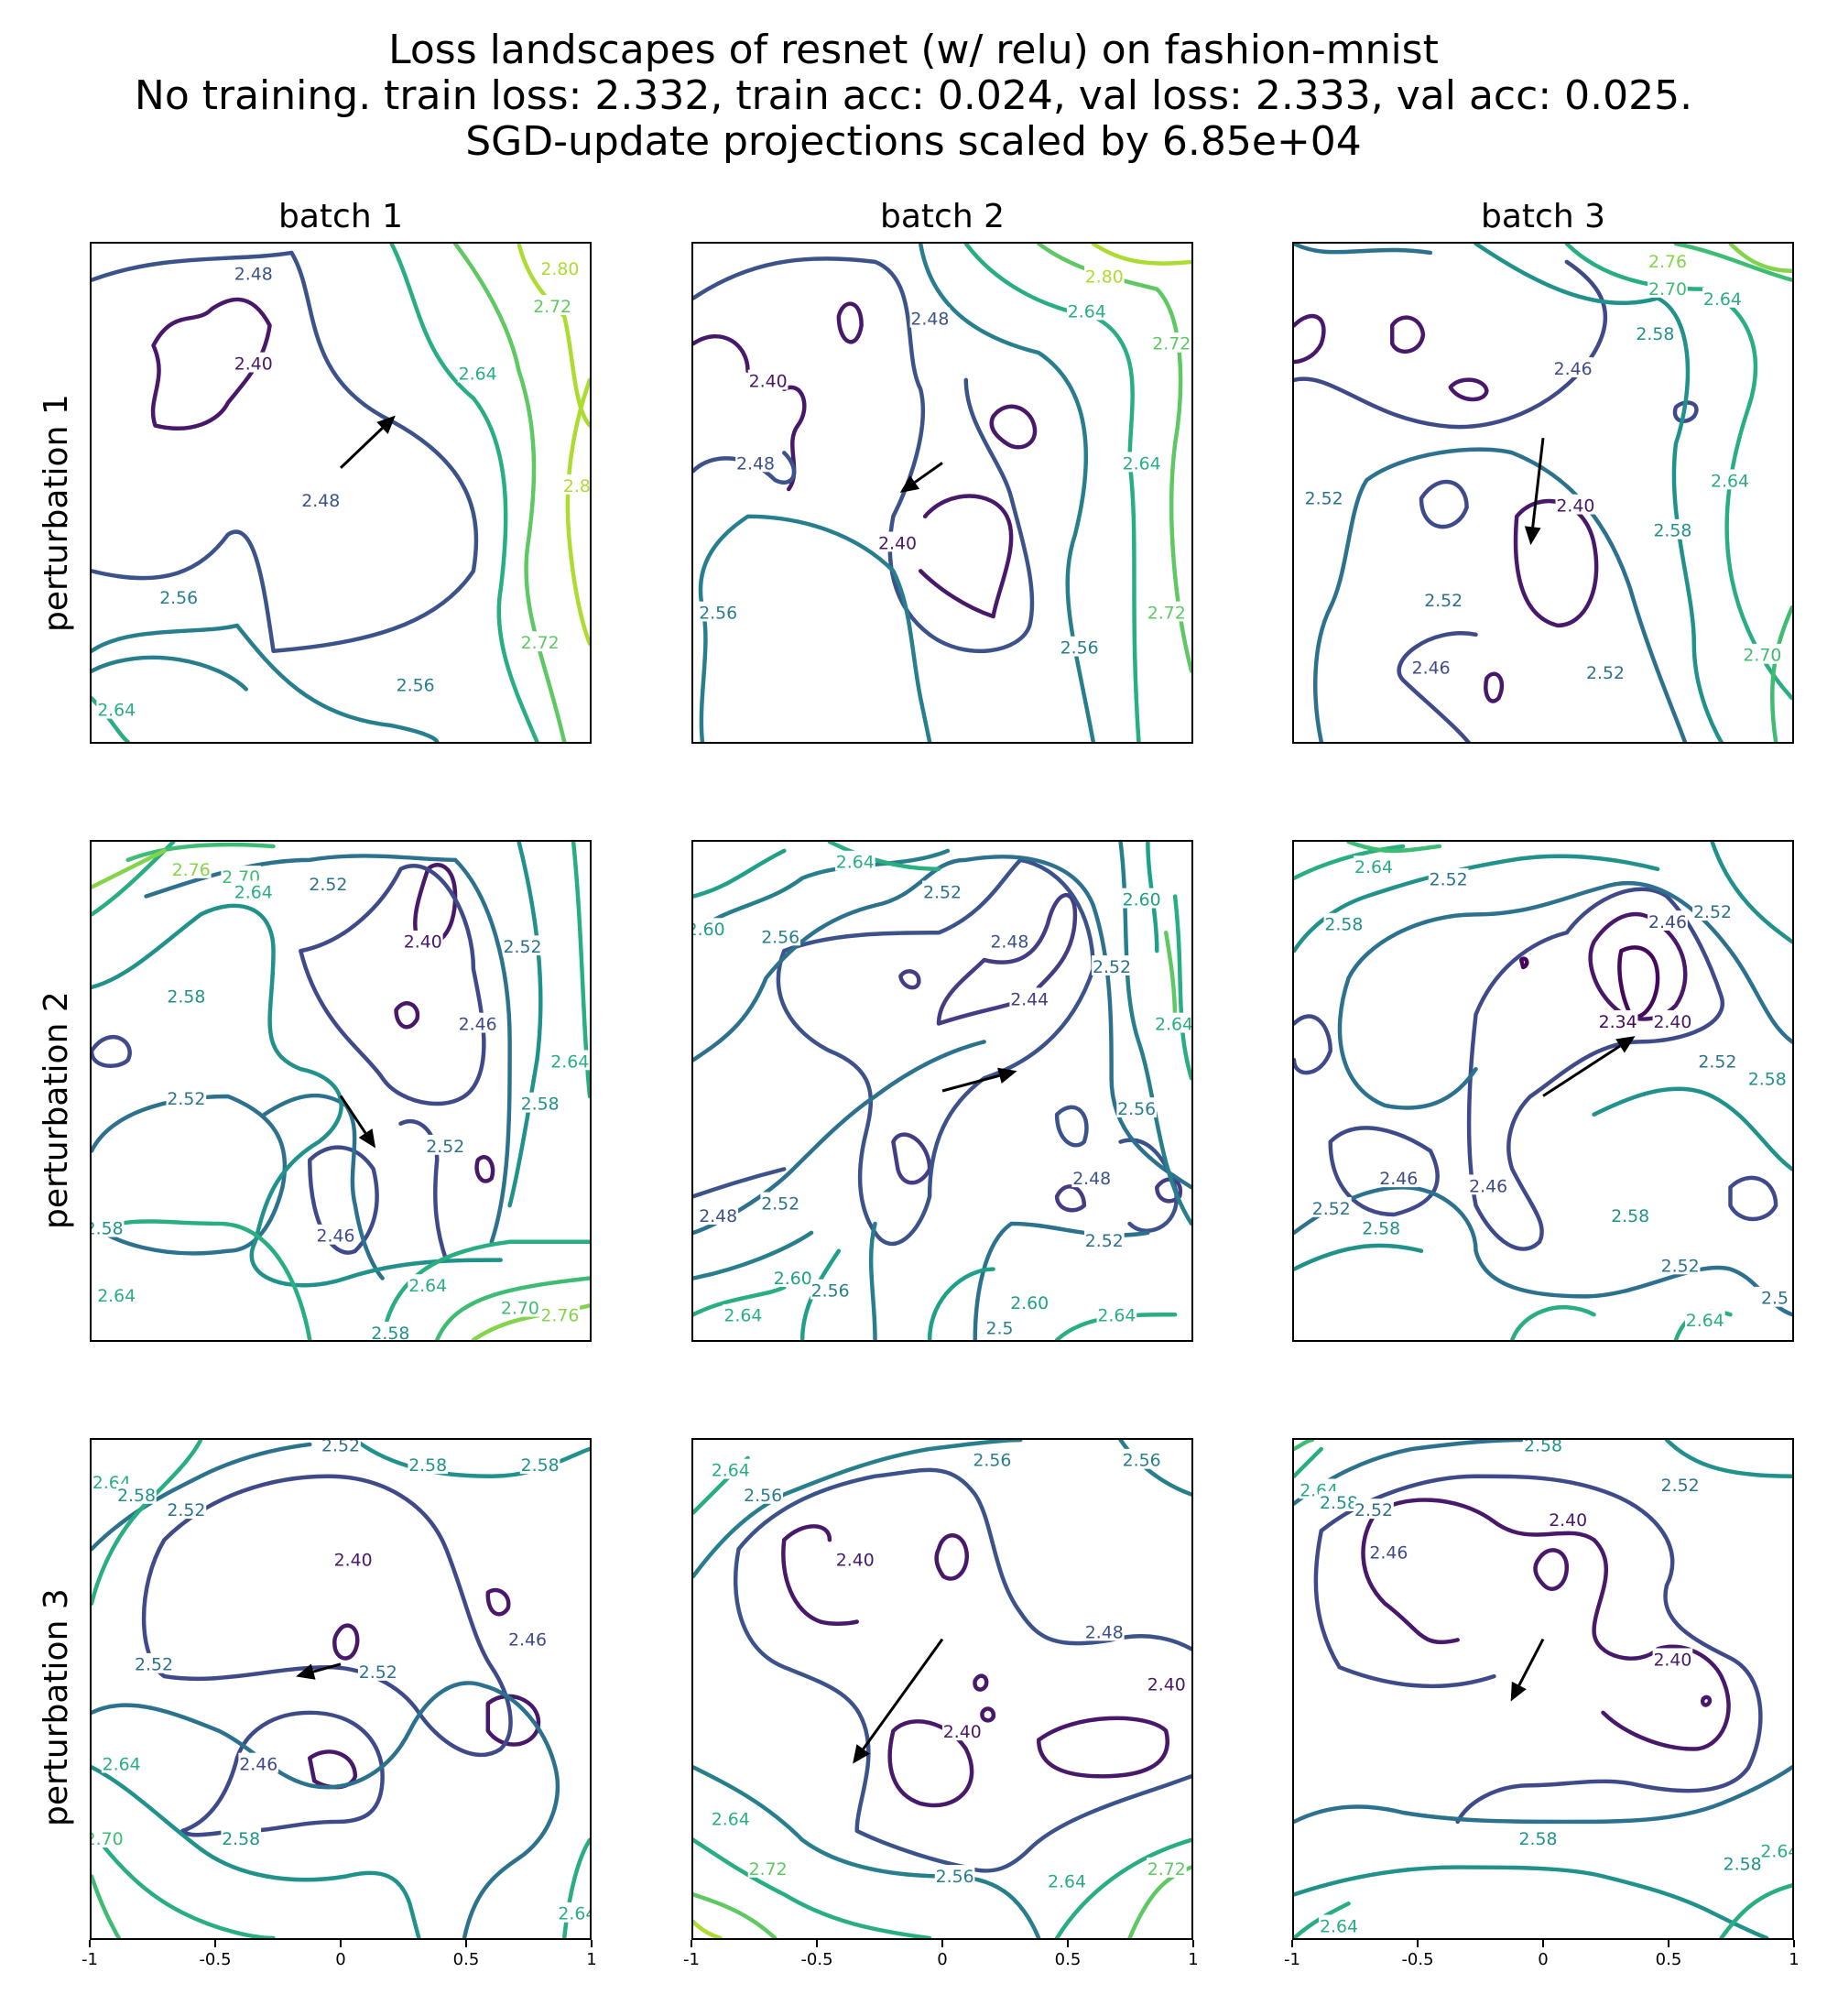 The width and height of the screenshot is (1827, 2016). What do you see at coordinates (1417, 1960) in the screenshot?
I see `x-tick-label: -0.5` at bounding box center [1417, 1960].